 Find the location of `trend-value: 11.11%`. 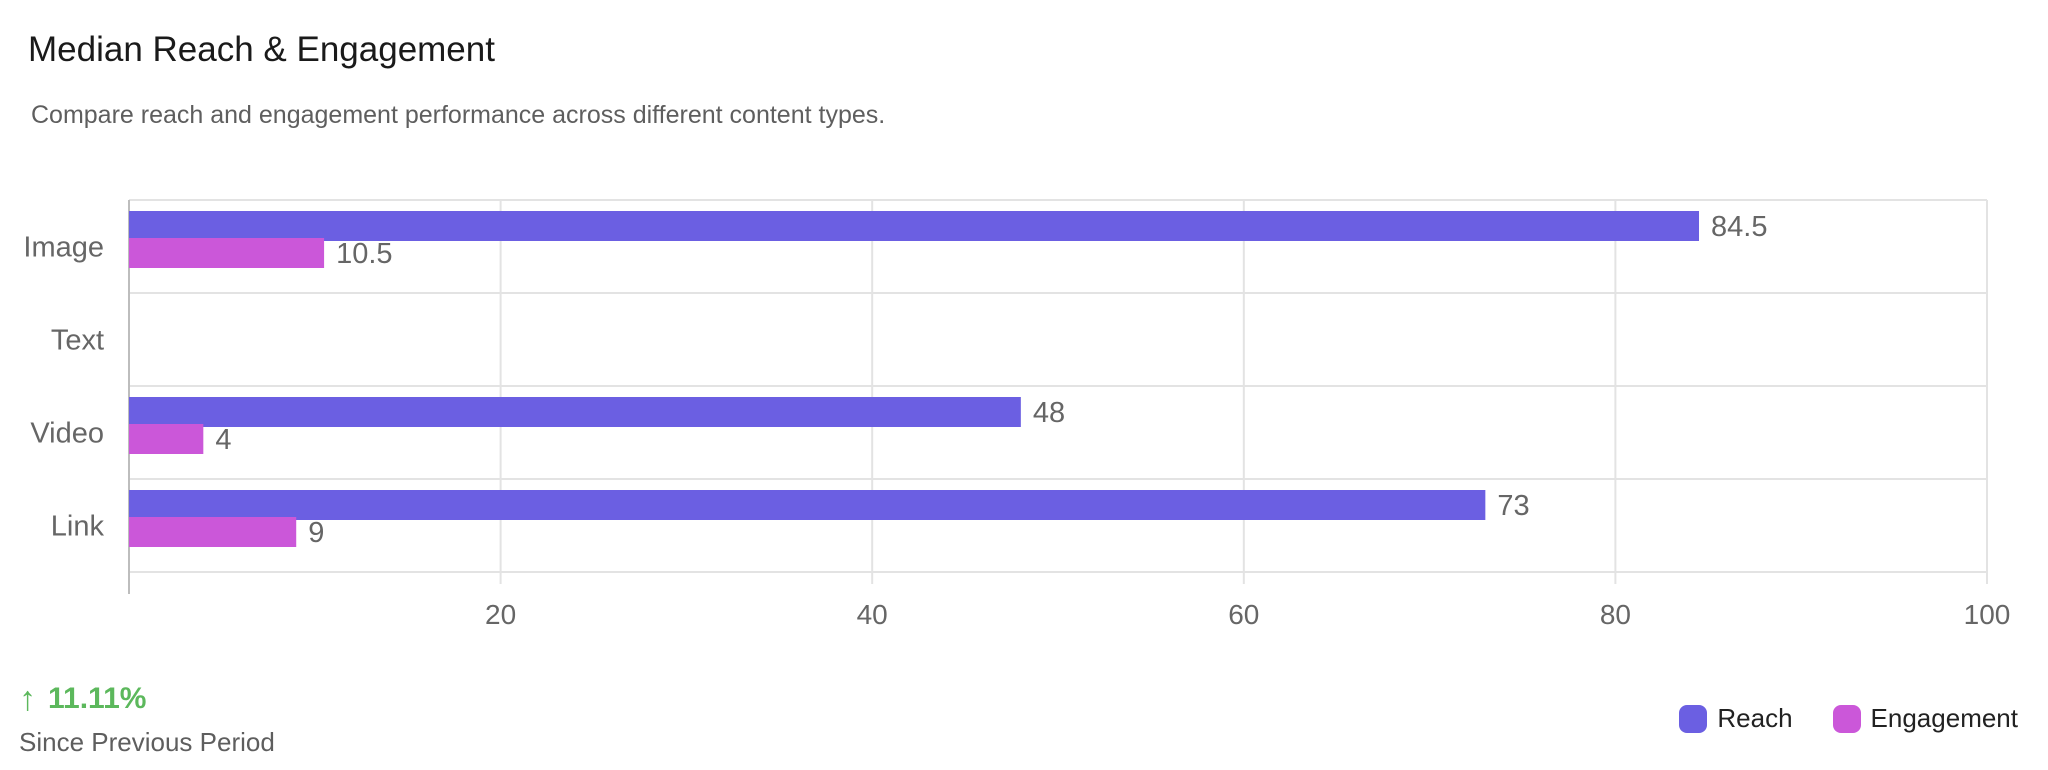

trend-value: 11.11% is located at coordinates (97, 698).